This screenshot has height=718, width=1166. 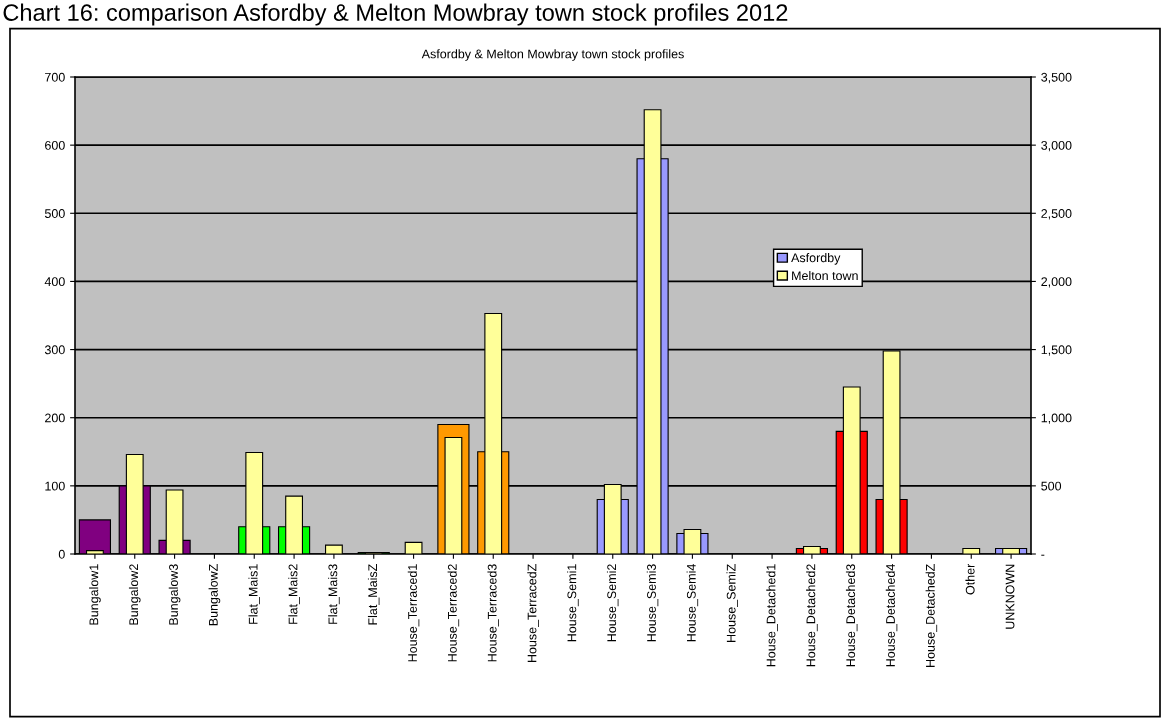 I want to click on x-tick-label: House_Detached1, so click(x=772, y=615).